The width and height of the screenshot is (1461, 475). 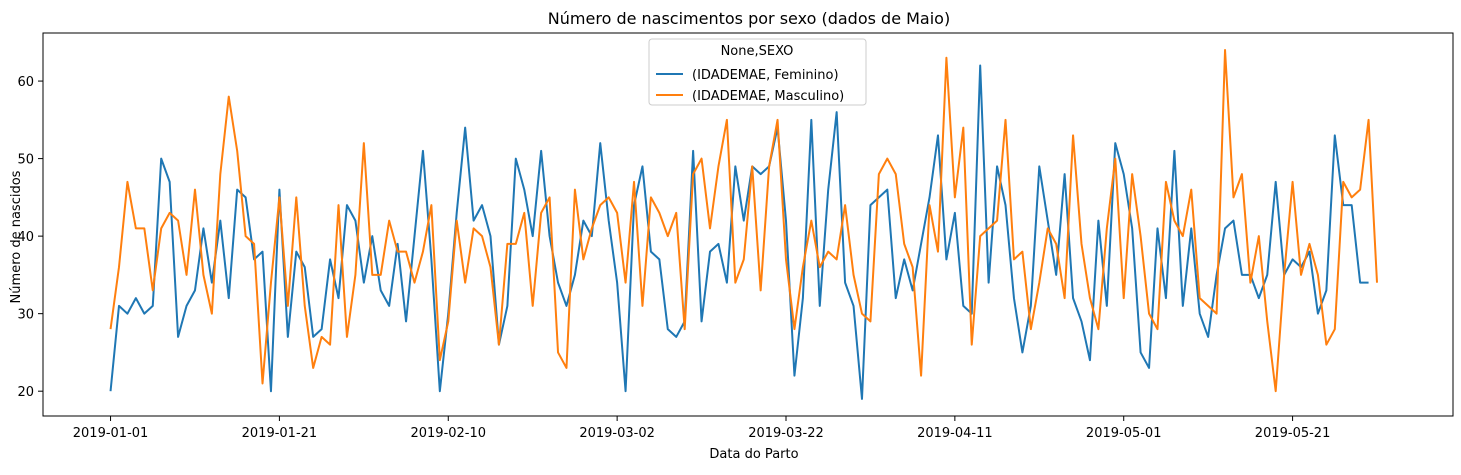 What do you see at coordinates (25, 315) in the screenshot?
I see `y-tick-label: 30` at bounding box center [25, 315].